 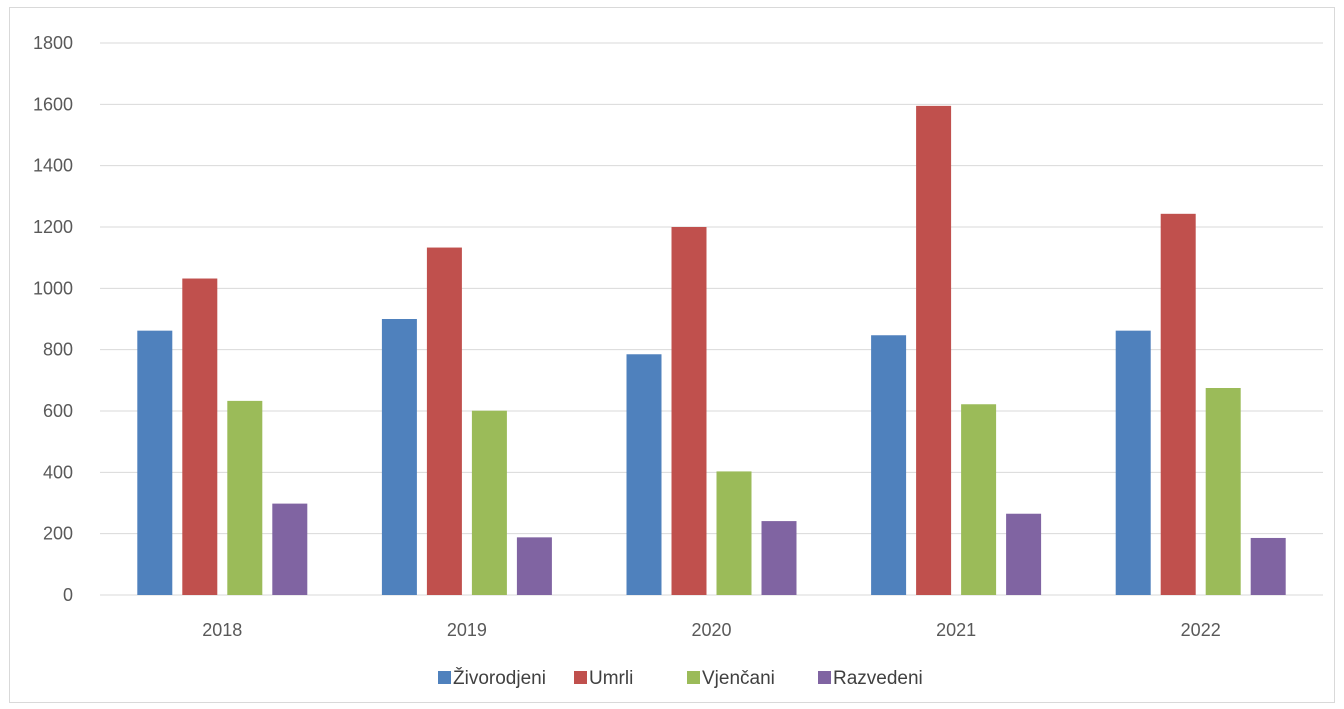 I want to click on x-tick-label: 2022, so click(x=1201, y=630).